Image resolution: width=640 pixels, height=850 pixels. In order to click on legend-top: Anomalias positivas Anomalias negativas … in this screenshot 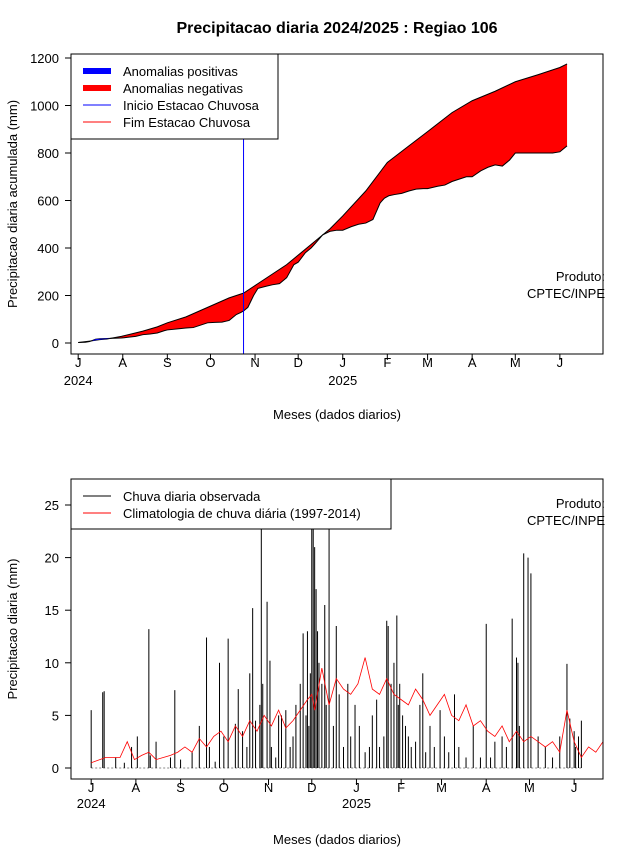, I will do `click(174, 96)`.